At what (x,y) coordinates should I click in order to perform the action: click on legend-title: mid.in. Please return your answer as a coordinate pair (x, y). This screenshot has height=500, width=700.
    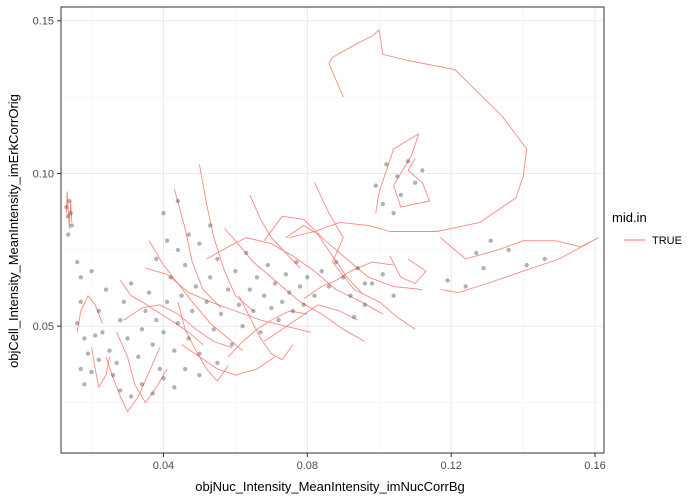
    Looking at the image, I should click on (629, 217).